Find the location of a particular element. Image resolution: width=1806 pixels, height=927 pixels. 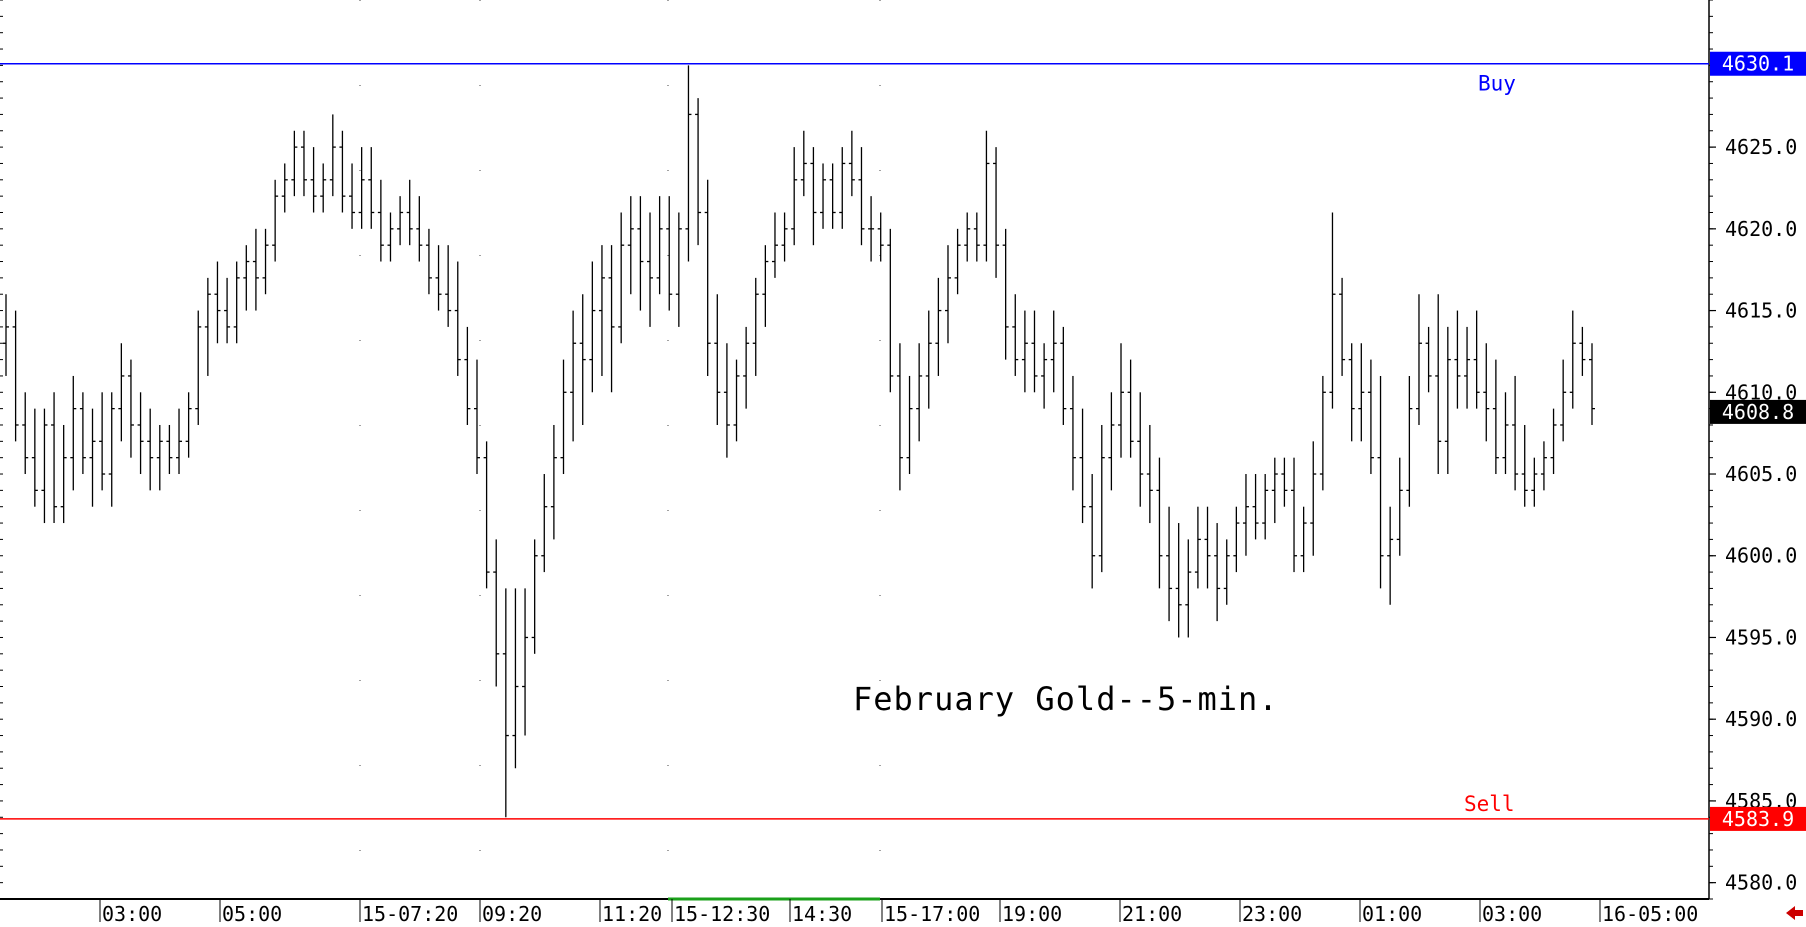

chart-title: February Gold--5-min. is located at coordinates (1066, 699).